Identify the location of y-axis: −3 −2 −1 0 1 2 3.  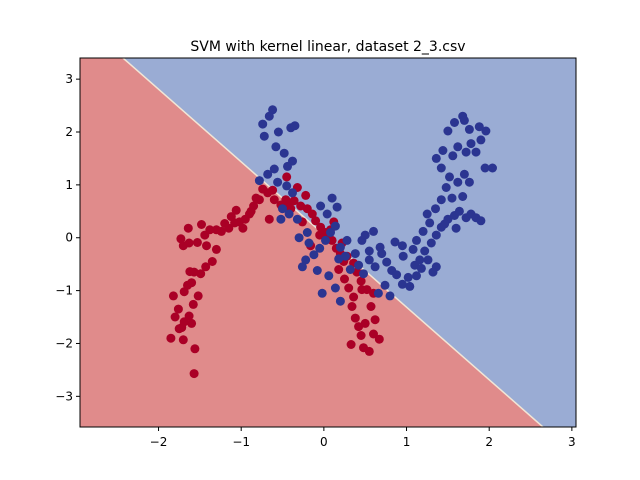
(67, 237).